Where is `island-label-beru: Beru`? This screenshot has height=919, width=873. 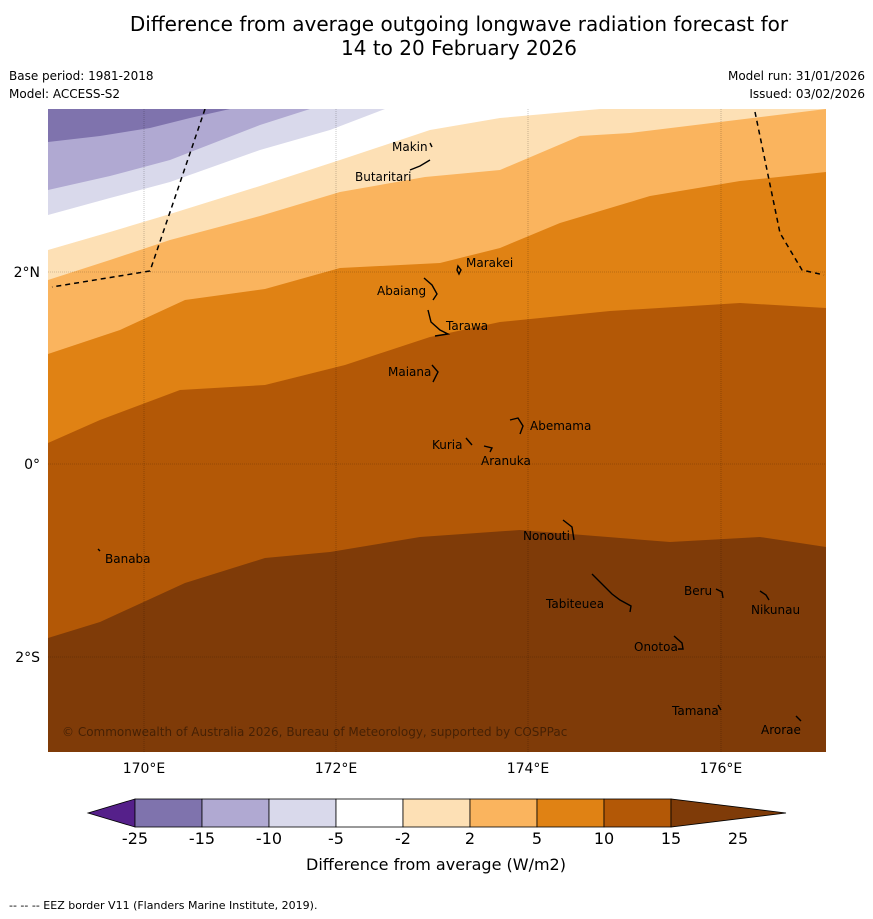 island-label-beru: Beru is located at coordinates (698, 591).